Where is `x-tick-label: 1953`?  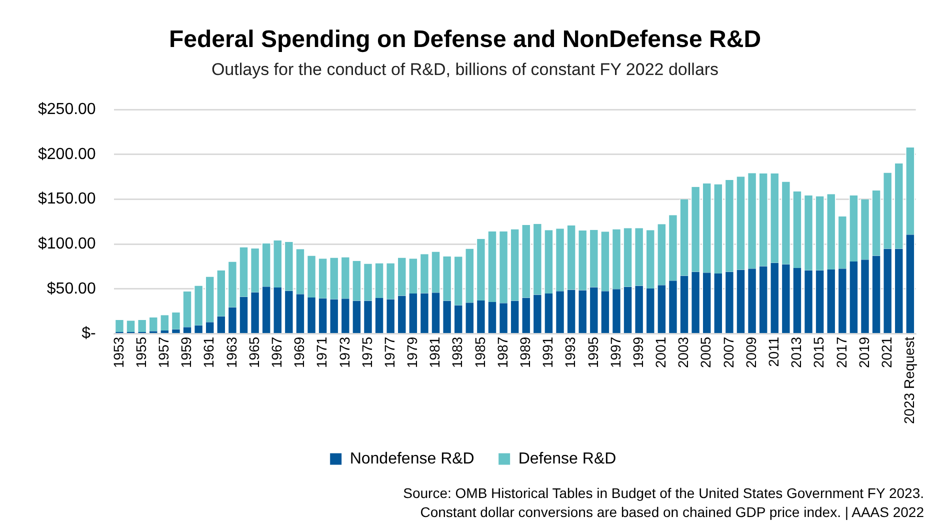
x-tick-label: 1953 is located at coordinates (118, 352).